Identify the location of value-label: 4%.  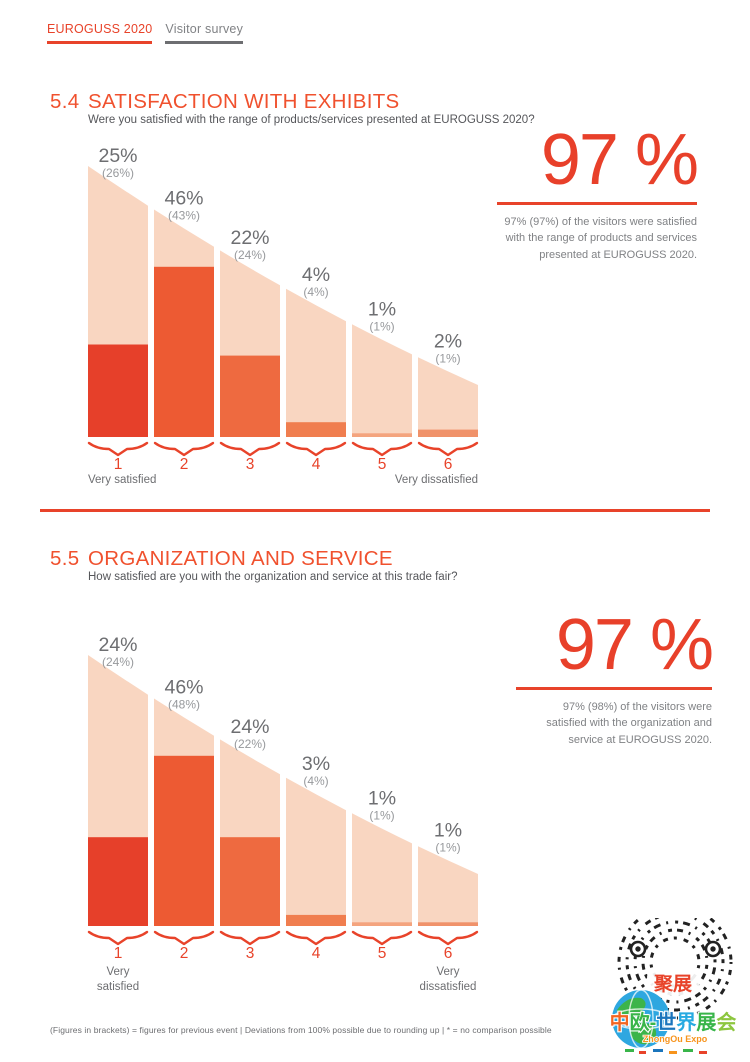
(316, 275).